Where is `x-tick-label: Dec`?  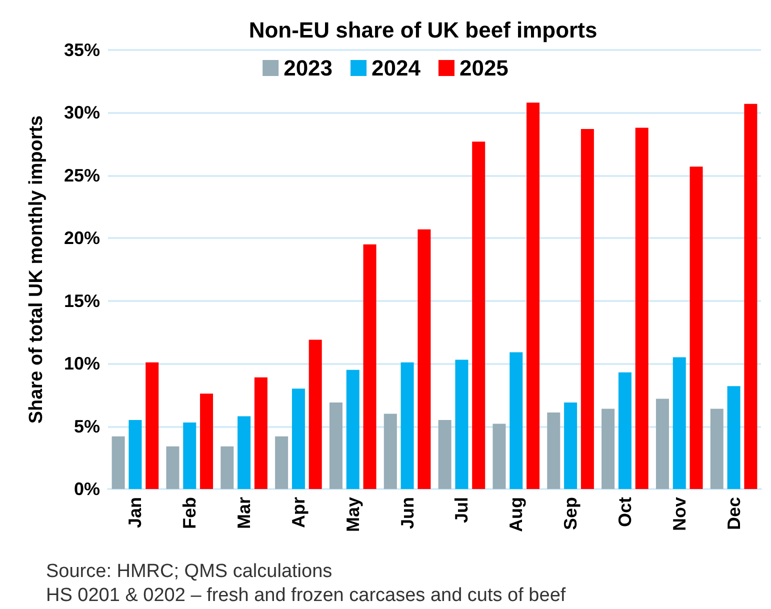 x-tick-label: Dec is located at coordinates (734, 513).